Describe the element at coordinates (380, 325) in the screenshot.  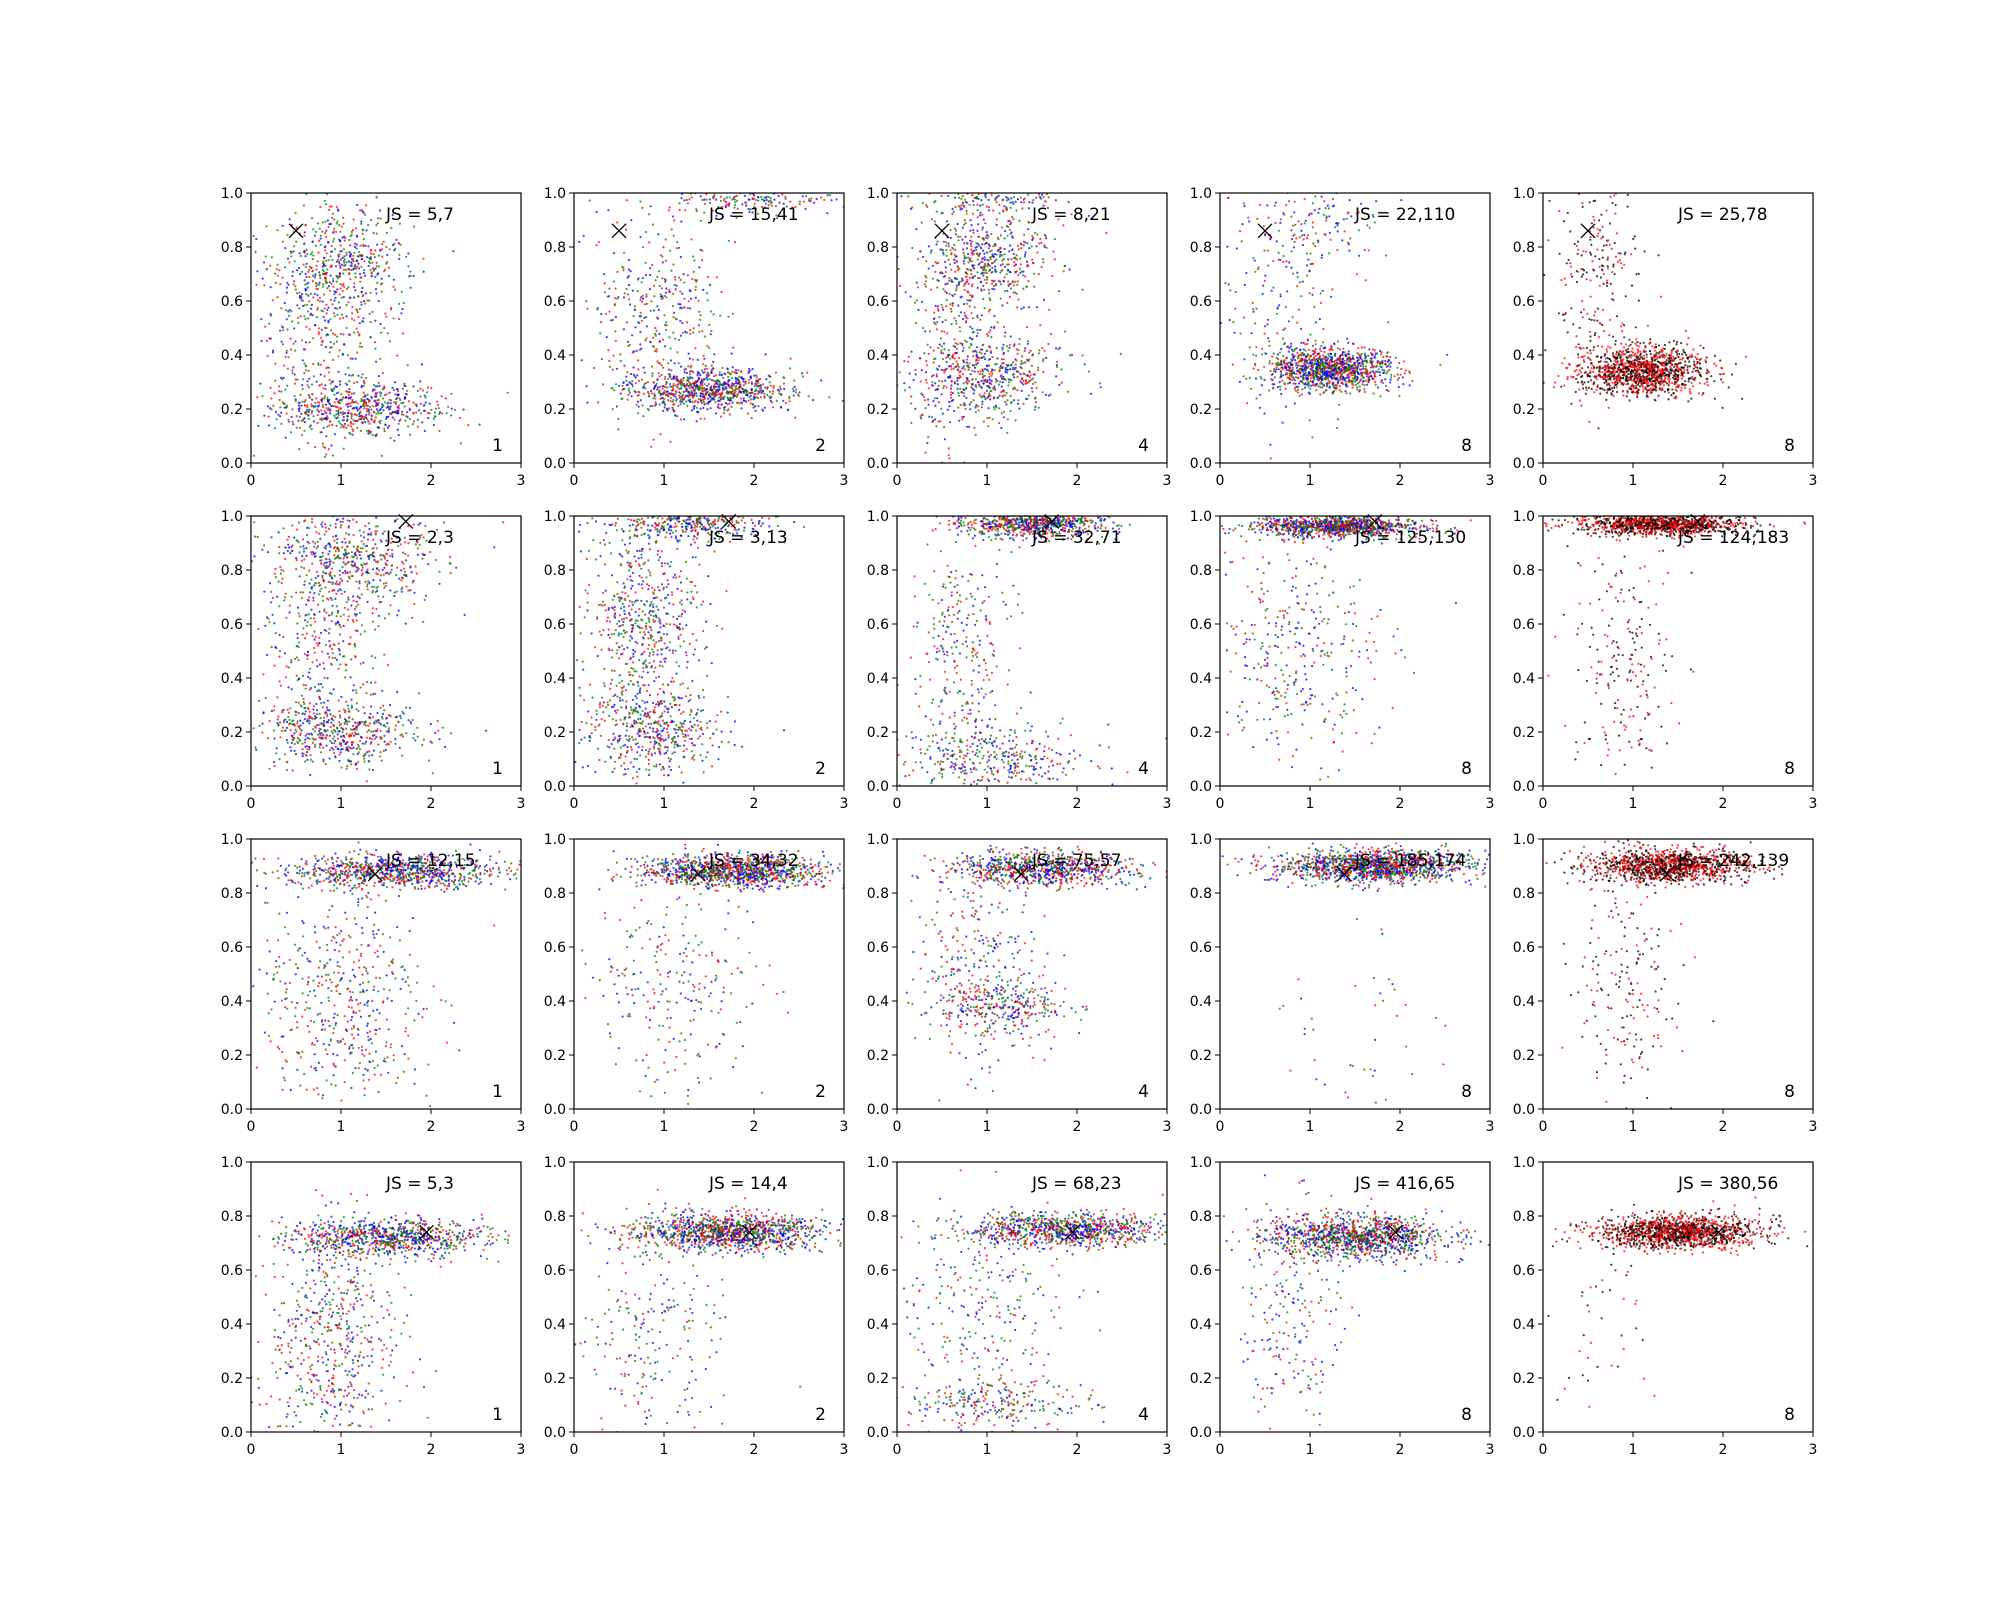
I see `point-cloud` at that location.